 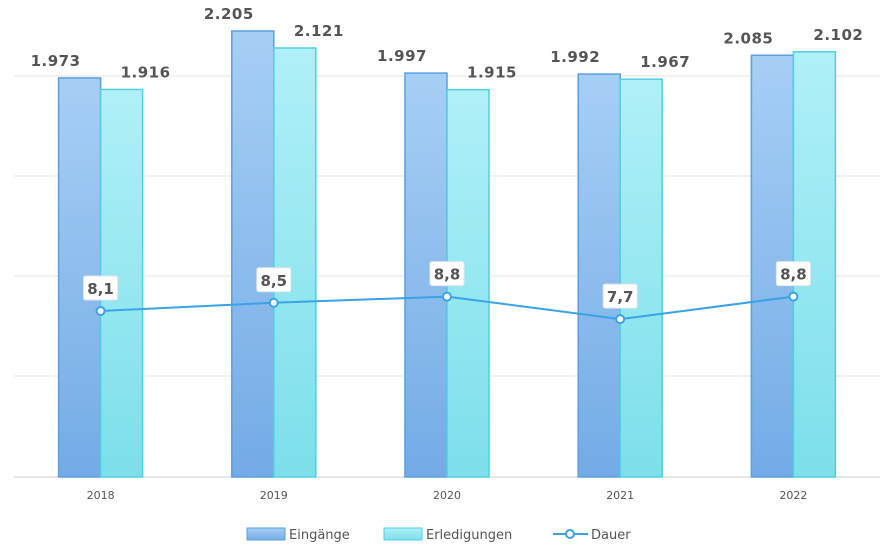 I want to click on bar-label-erledigungen: 2.102, so click(x=838, y=35).